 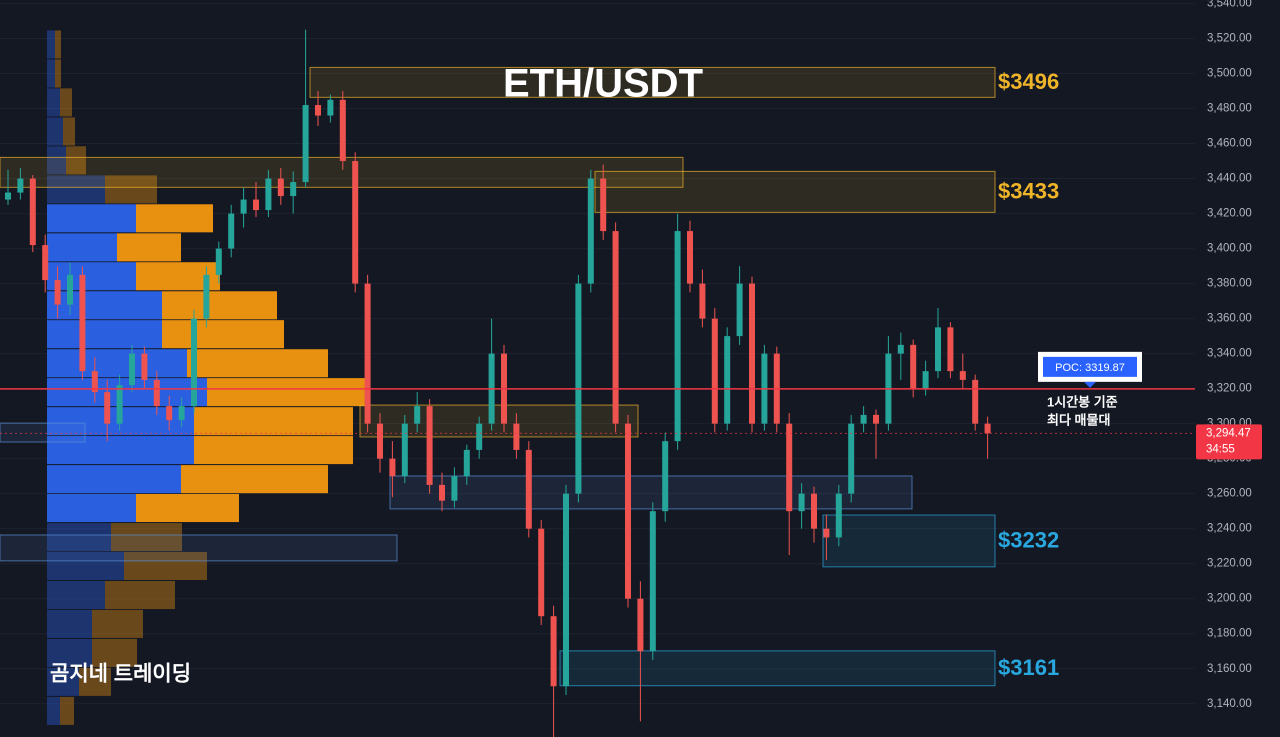 What do you see at coordinates (1229, 179) in the screenshot?
I see `y-tick-label: 3,440.00` at bounding box center [1229, 179].